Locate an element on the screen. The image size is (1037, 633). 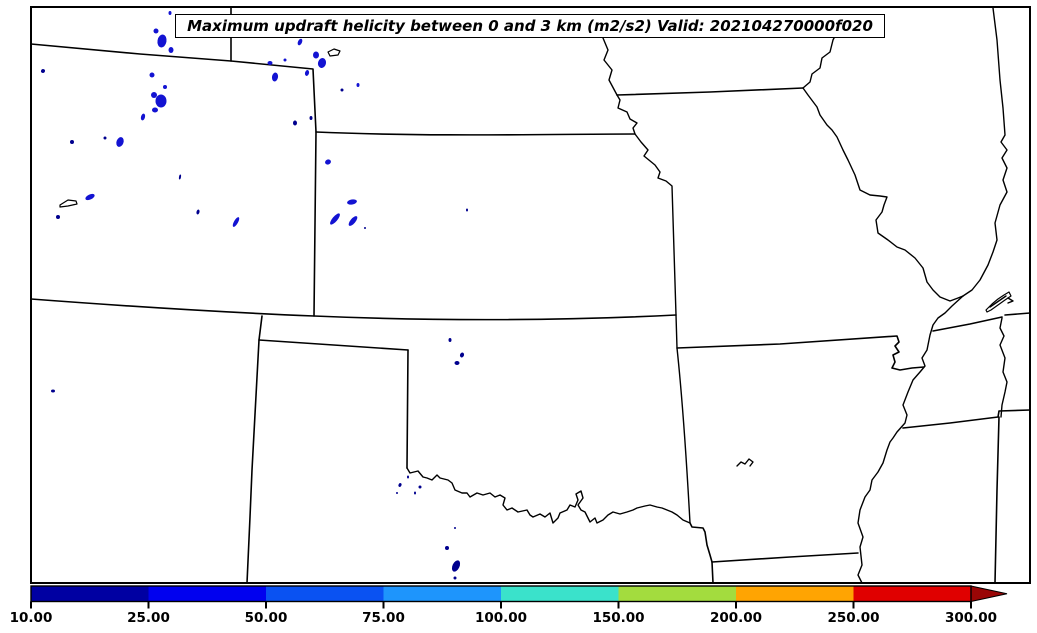
colorbar-tick-label: 50.00 is located at coordinates (266, 618).